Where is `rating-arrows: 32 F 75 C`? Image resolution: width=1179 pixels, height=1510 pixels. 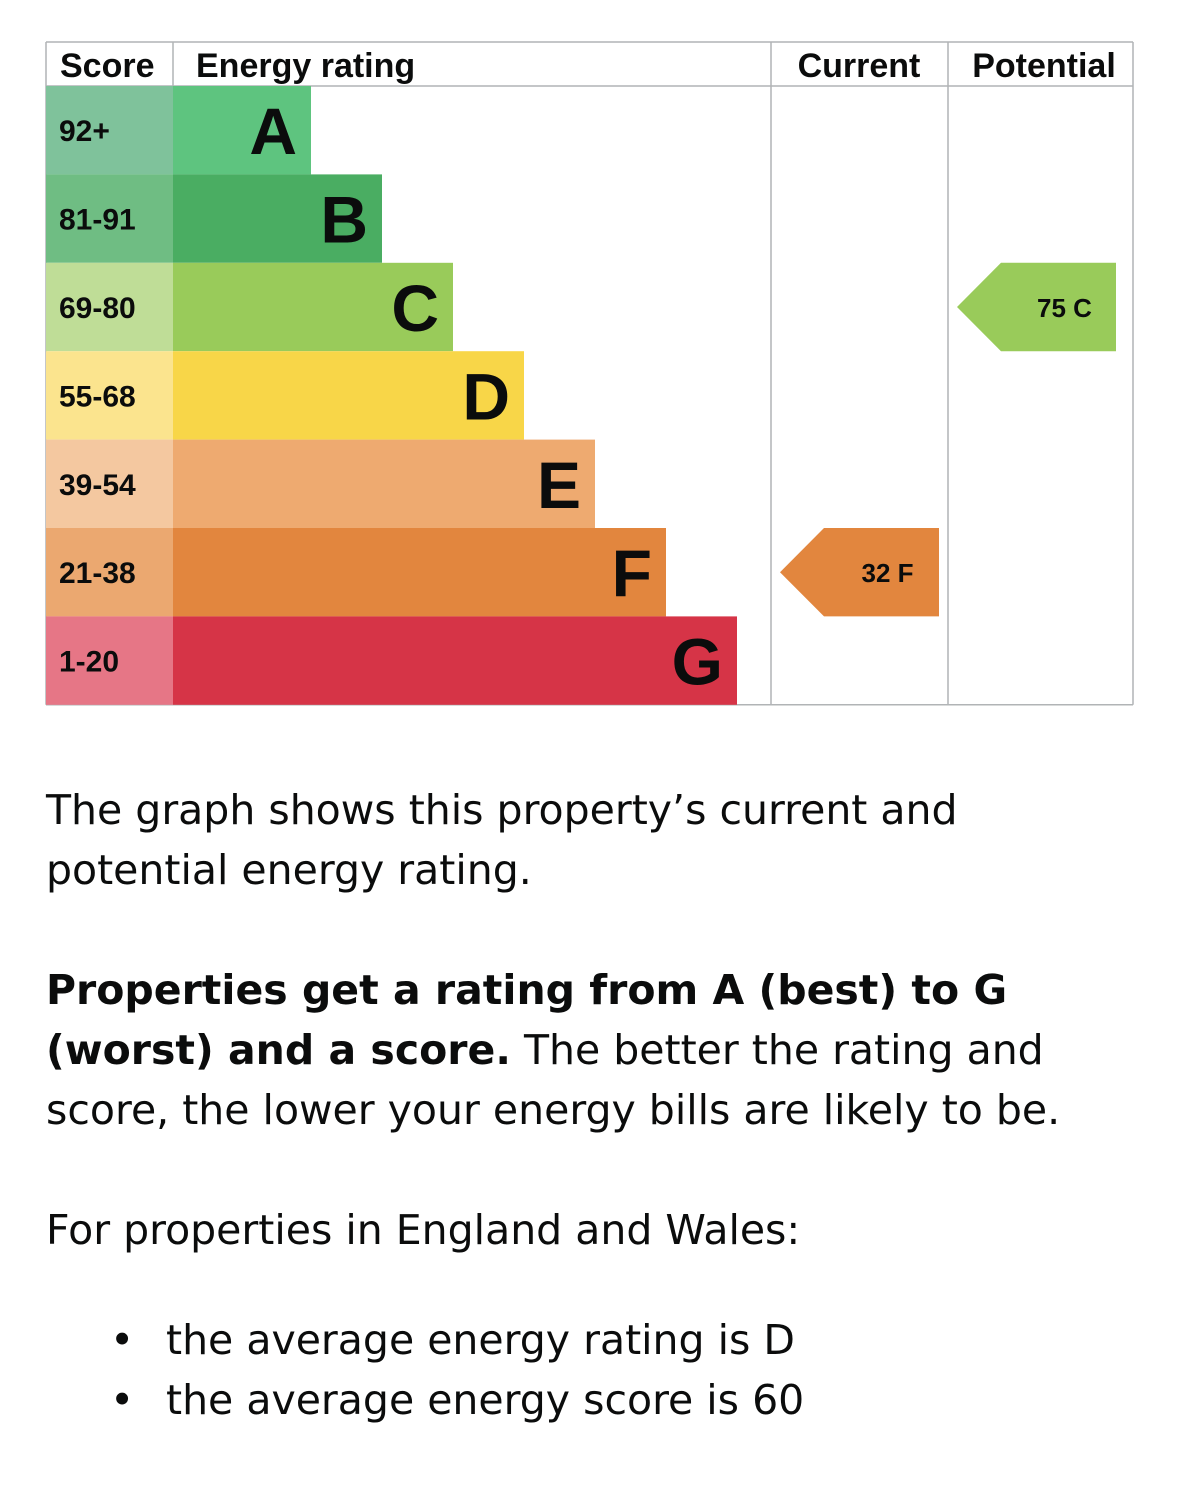 rating-arrows: 32 F 75 C is located at coordinates (948, 439).